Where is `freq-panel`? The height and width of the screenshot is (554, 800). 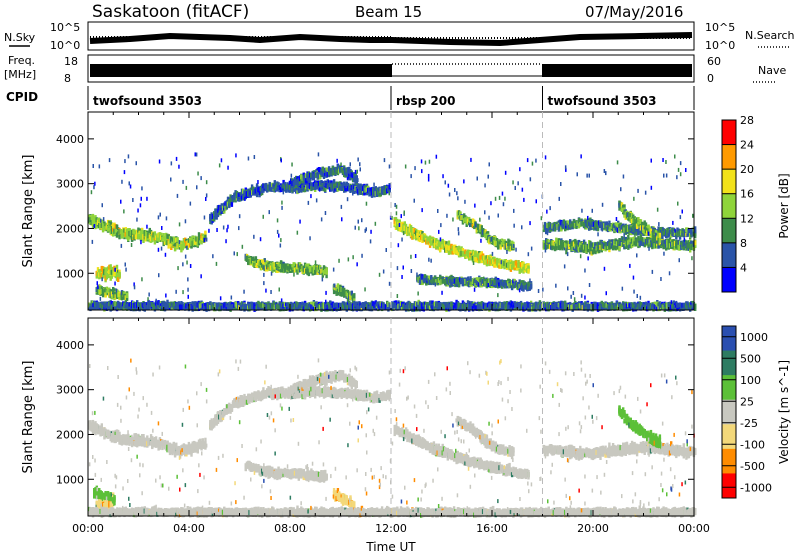 freq-panel is located at coordinates (391, 68).